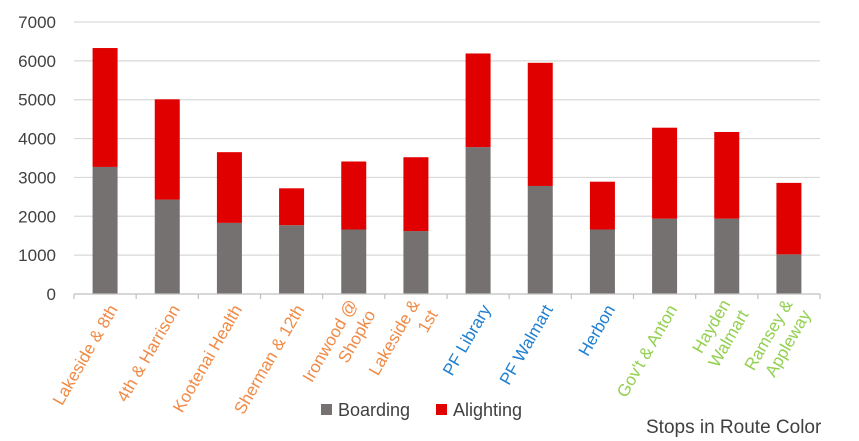 The width and height of the screenshot is (859, 441). I want to click on y-tick-label: 4000, so click(37, 139).